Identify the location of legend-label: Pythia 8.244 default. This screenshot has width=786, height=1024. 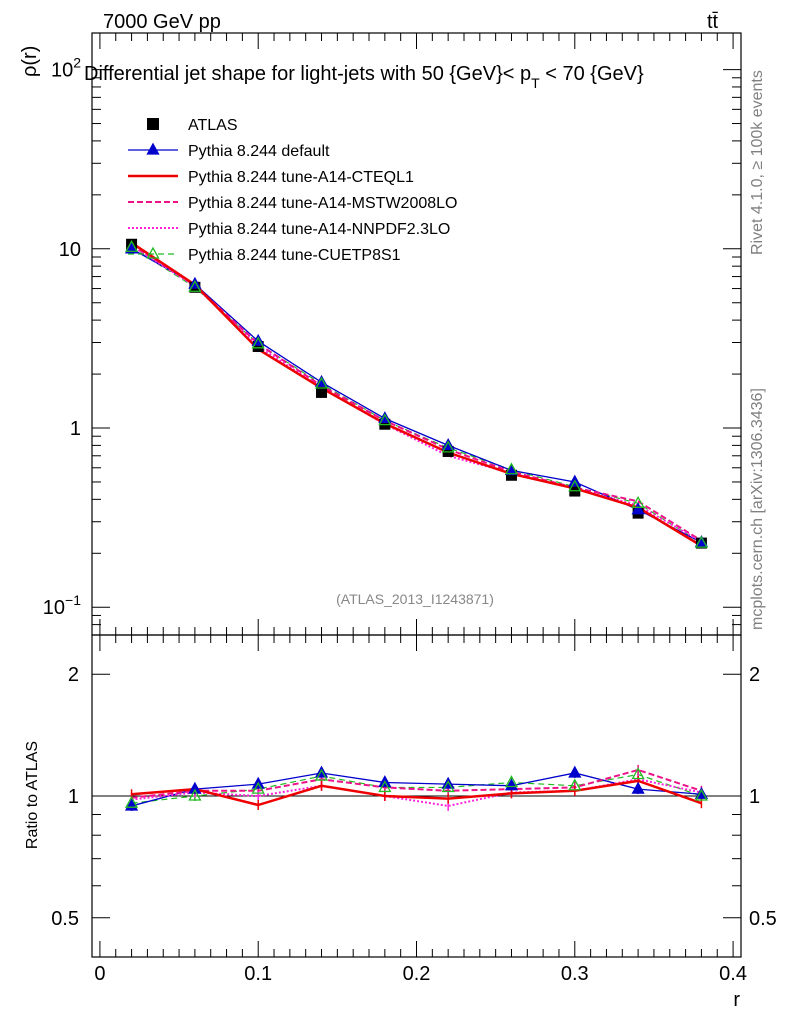
(259, 151).